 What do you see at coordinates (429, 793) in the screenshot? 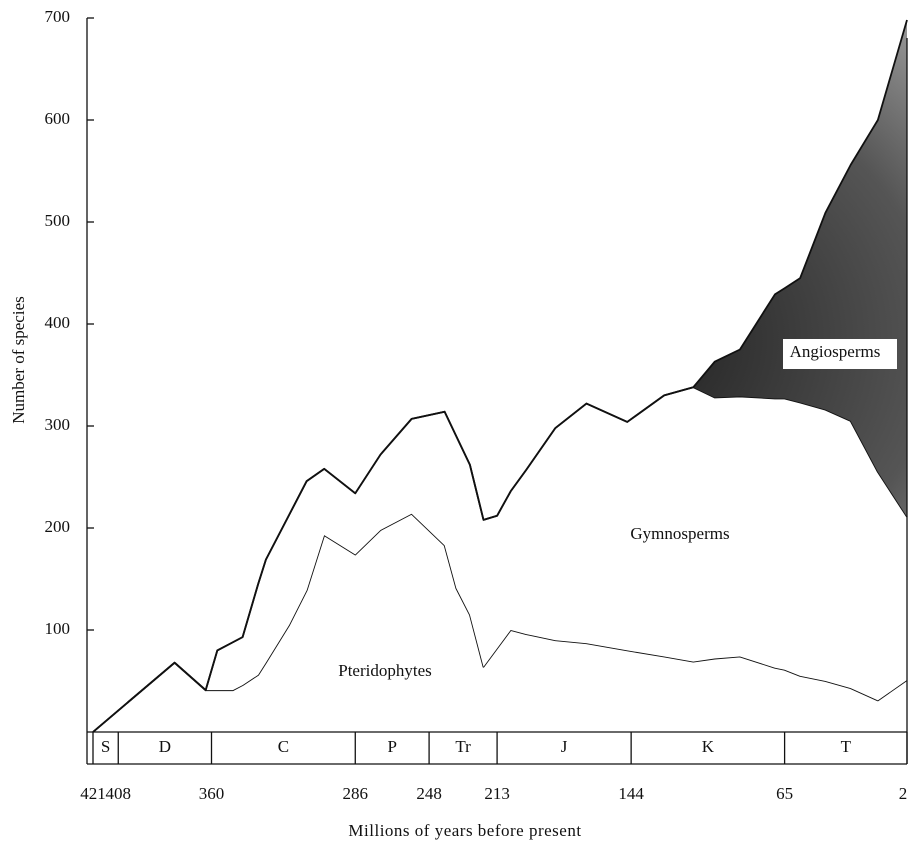
I see `x-tick-label: 248` at bounding box center [429, 793].